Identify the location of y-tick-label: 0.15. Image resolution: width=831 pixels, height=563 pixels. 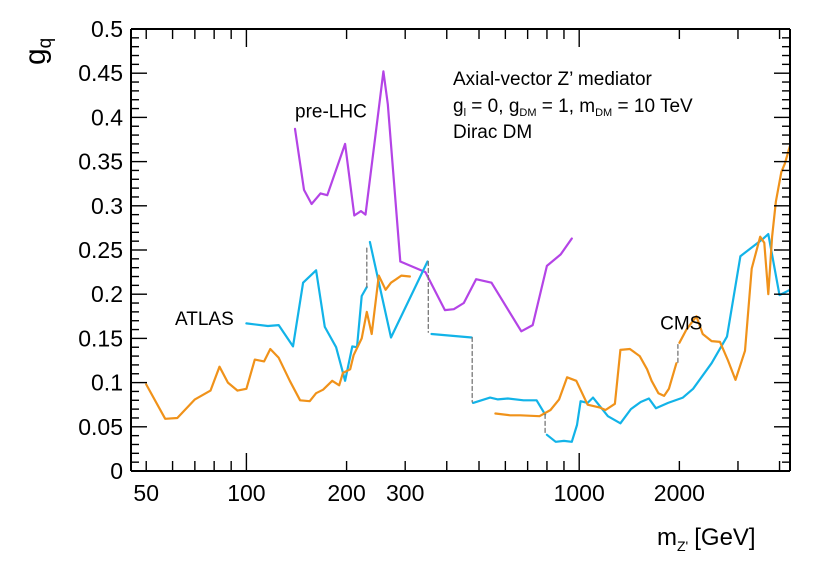
(100, 338).